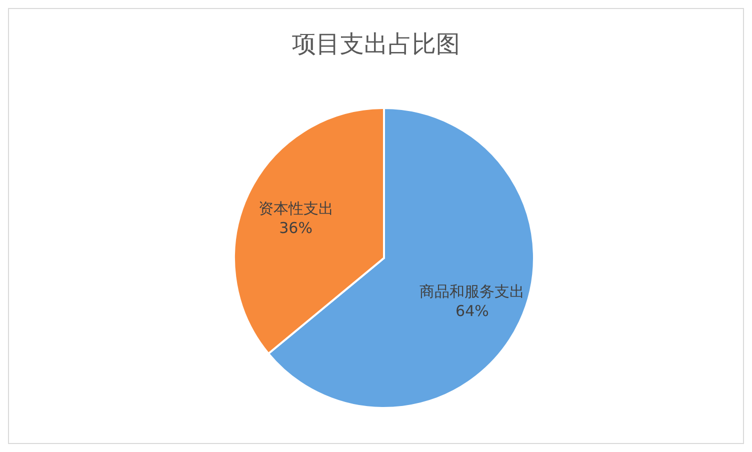  What do you see at coordinates (295, 227) in the screenshot?
I see `data-label: 36%` at bounding box center [295, 227].